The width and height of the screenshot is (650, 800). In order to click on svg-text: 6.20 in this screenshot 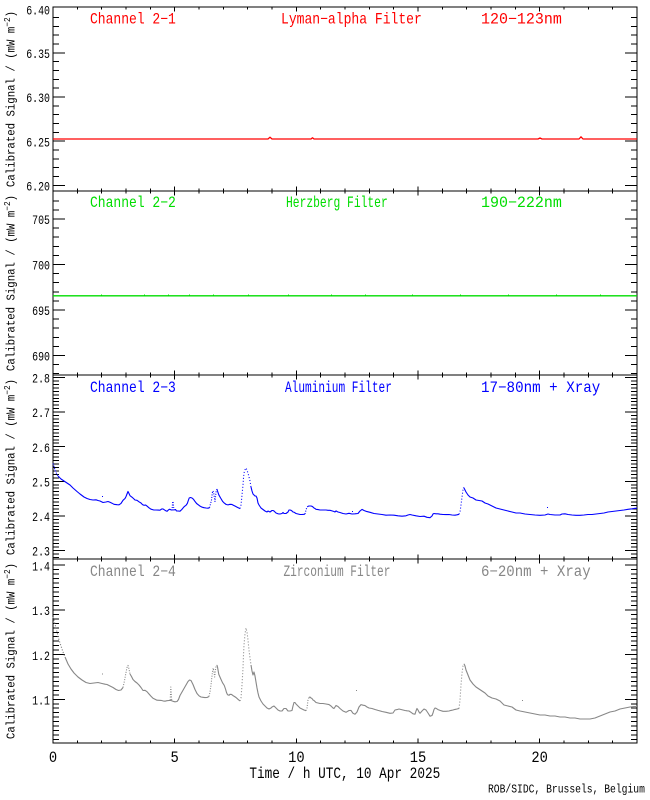, I will do `click(38, 188)`.